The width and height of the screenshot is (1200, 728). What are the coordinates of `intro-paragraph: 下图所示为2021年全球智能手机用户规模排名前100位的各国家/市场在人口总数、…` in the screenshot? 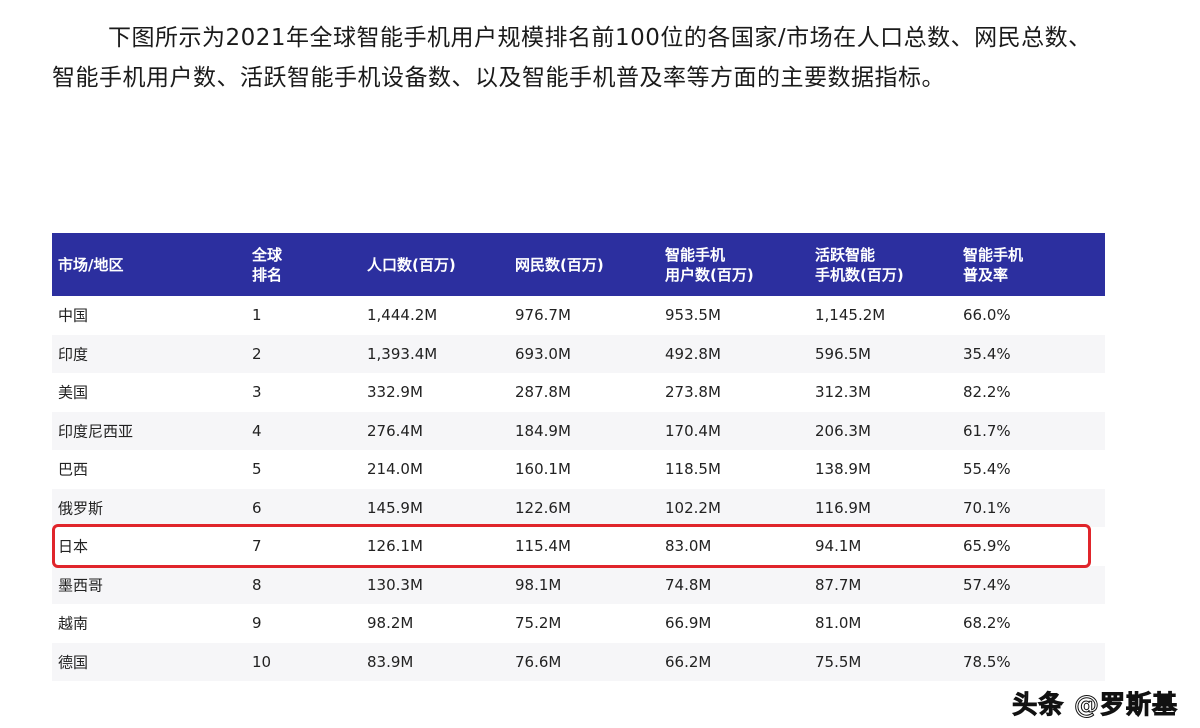 It's located at (572, 58).